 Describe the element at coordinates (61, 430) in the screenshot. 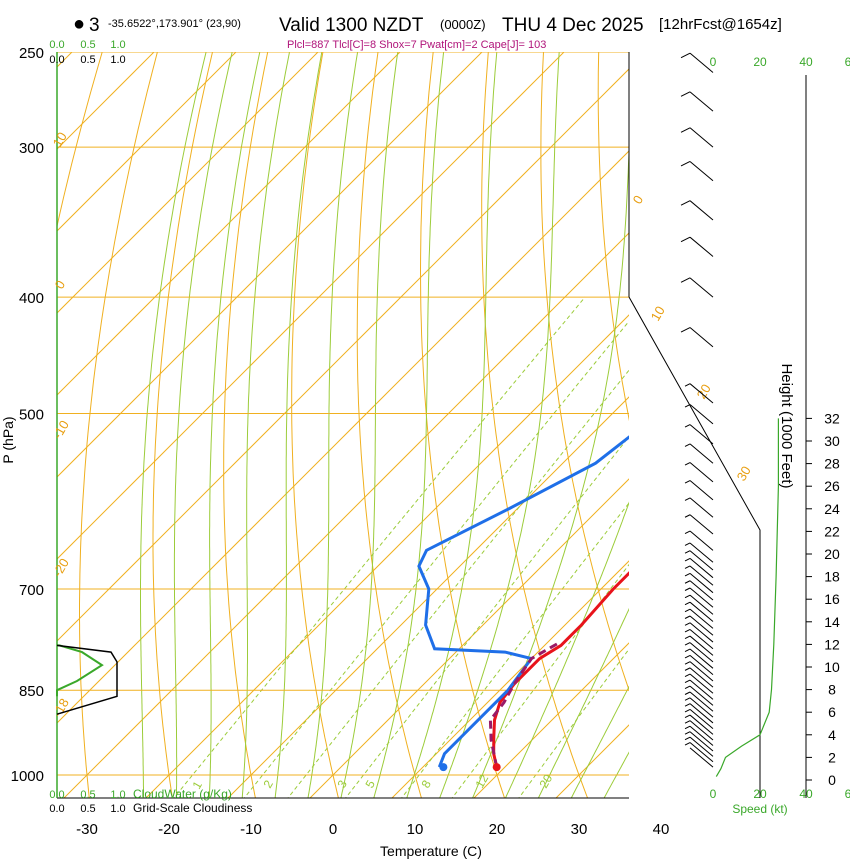

I see `dry-adiabat-label: -10` at that location.